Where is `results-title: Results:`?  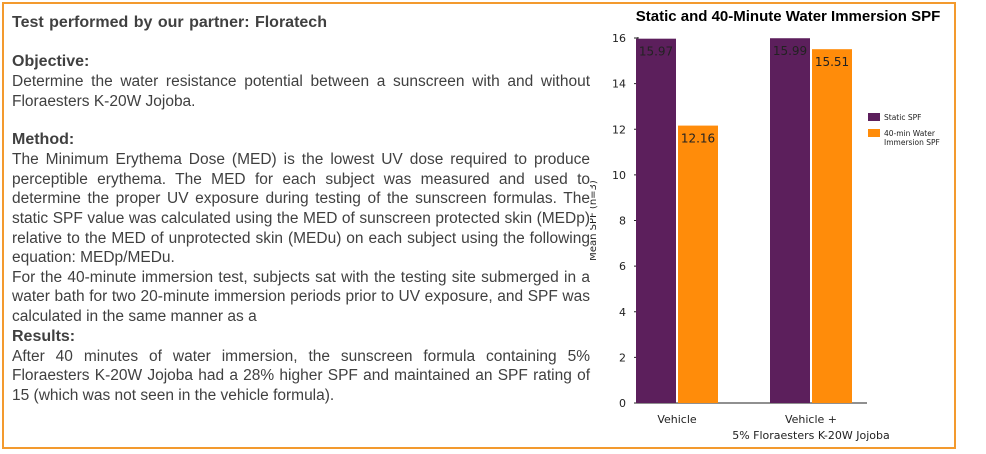 results-title: Results: is located at coordinates (44, 336).